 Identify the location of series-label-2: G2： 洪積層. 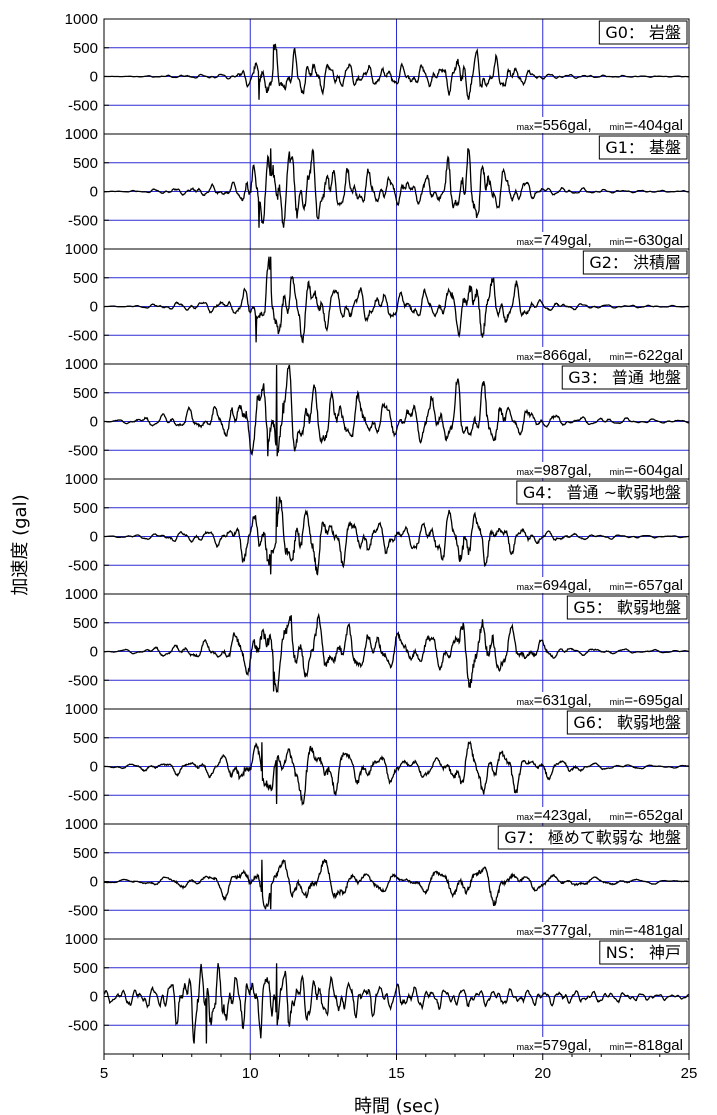
(635, 262).